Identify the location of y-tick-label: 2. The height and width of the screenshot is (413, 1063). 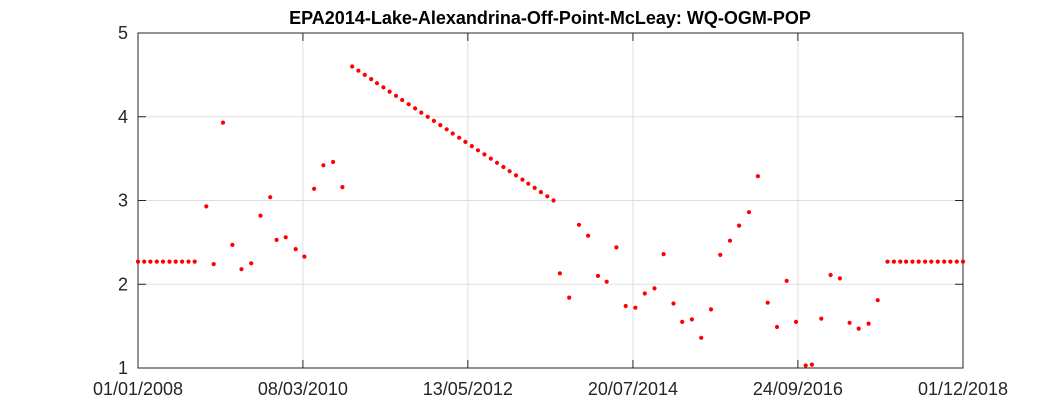
(123, 284).